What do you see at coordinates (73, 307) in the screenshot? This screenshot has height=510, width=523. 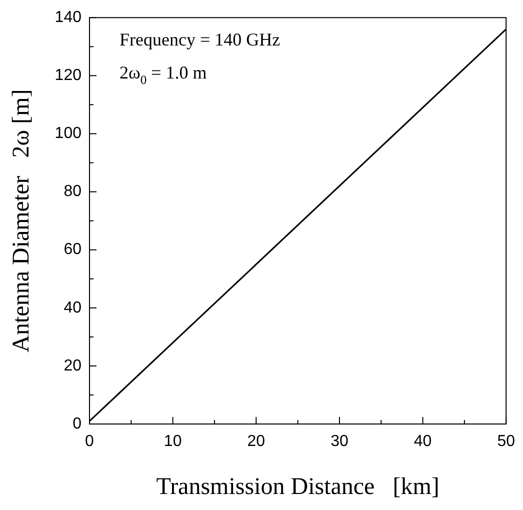 I see `y-tick-label: 40` at bounding box center [73, 307].